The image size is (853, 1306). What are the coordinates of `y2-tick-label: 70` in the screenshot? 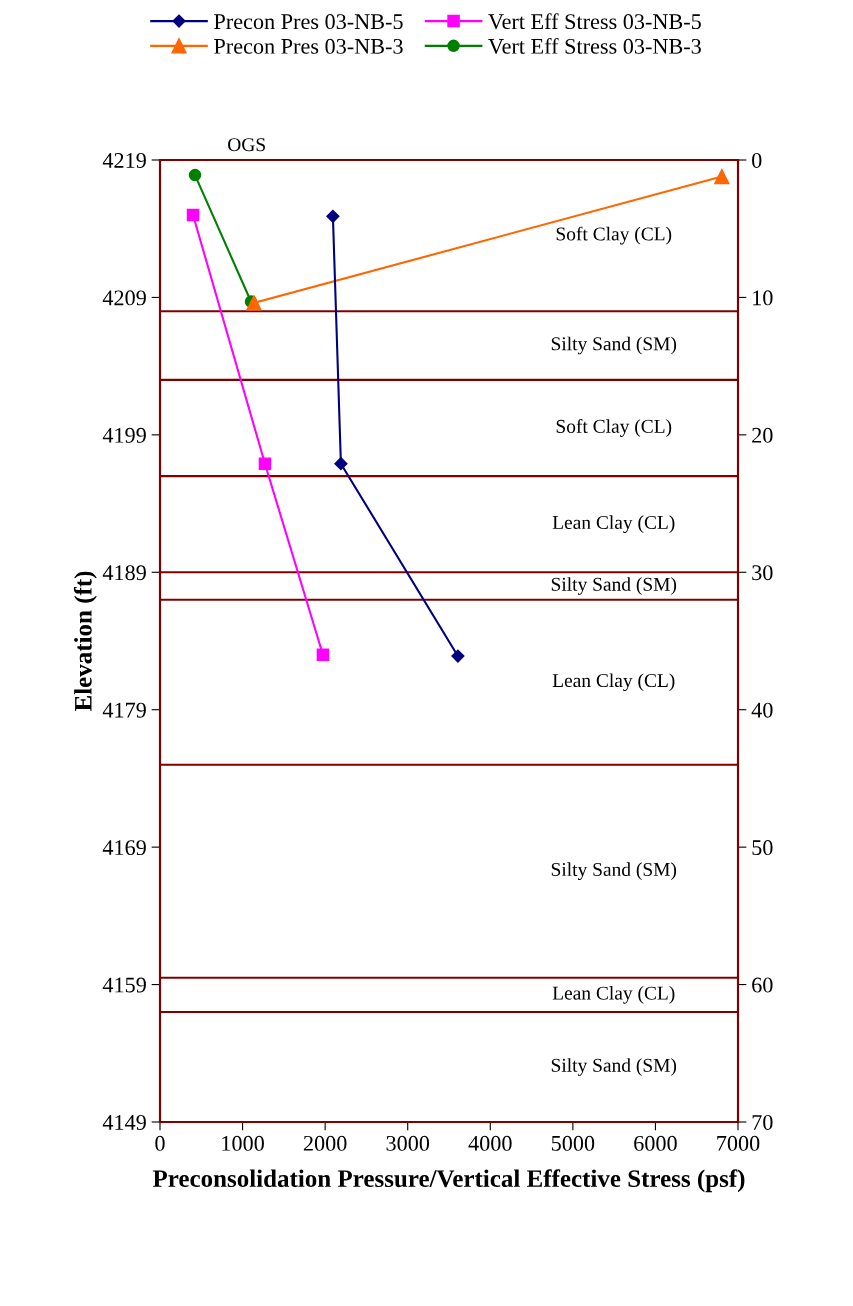 It's located at (762, 1122).